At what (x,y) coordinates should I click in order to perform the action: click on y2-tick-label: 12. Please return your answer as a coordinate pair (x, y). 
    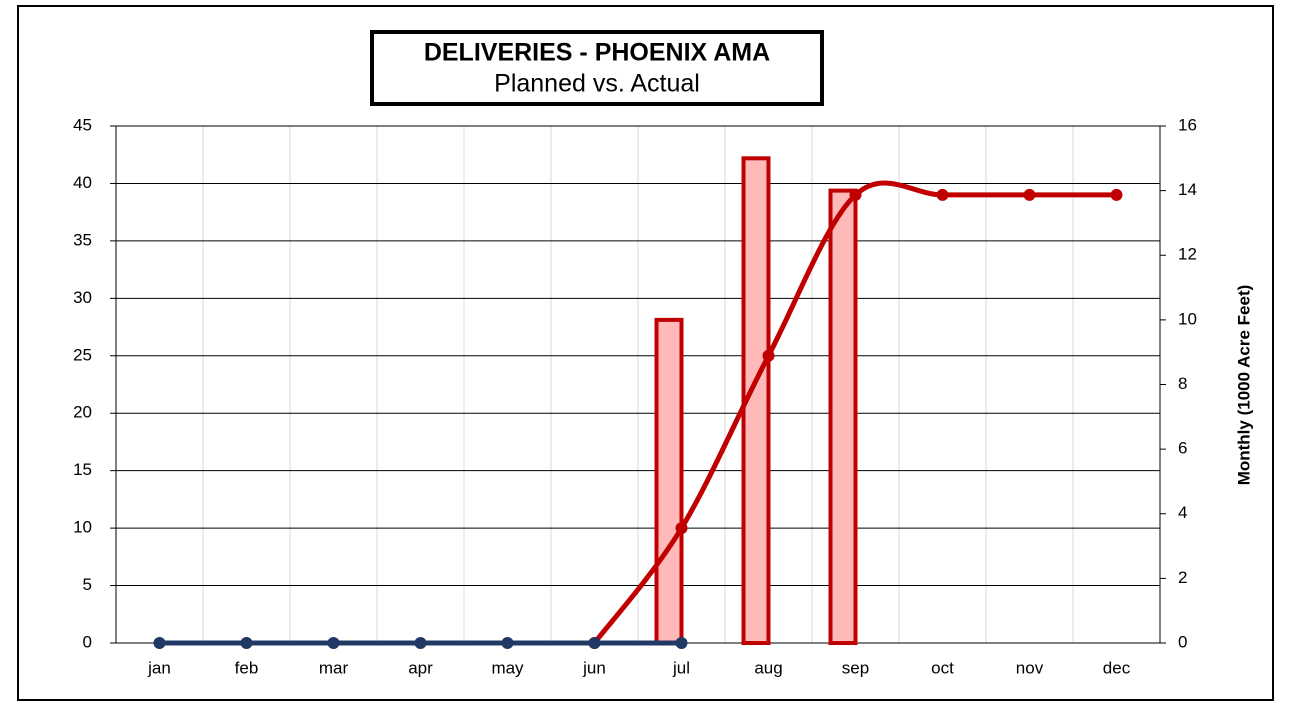
    Looking at the image, I should click on (1187, 254).